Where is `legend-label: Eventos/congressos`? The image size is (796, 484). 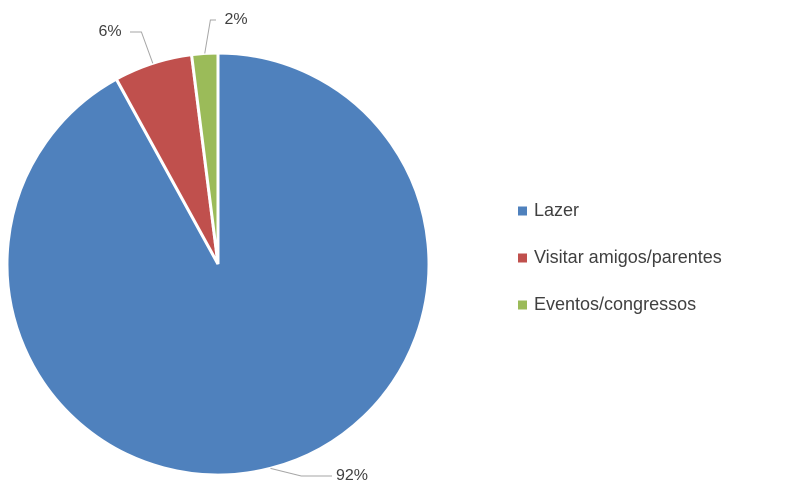 legend-label: Eventos/congressos is located at coordinates (615, 304).